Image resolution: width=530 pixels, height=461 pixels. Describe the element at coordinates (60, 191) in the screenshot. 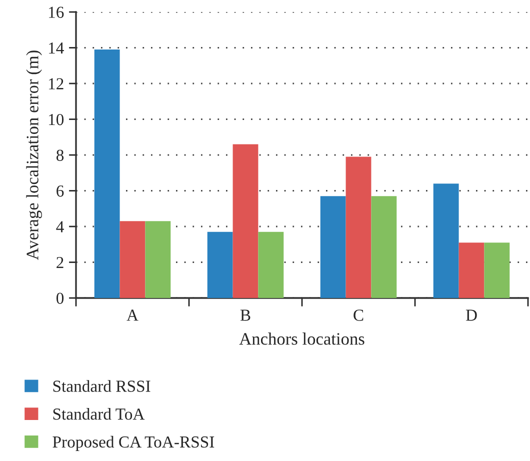

I see `y-tick-label: 6` at that location.